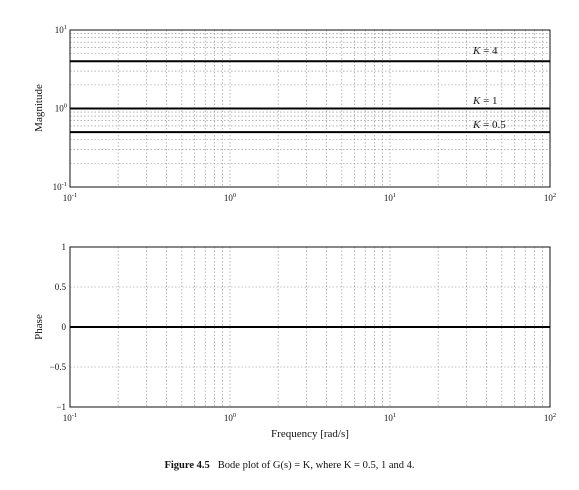 This screenshot has width=579, height=490. Describe the element at coordinates (64, 327) in the screenshot. I see `phase-ytick-label: 0` at that location.